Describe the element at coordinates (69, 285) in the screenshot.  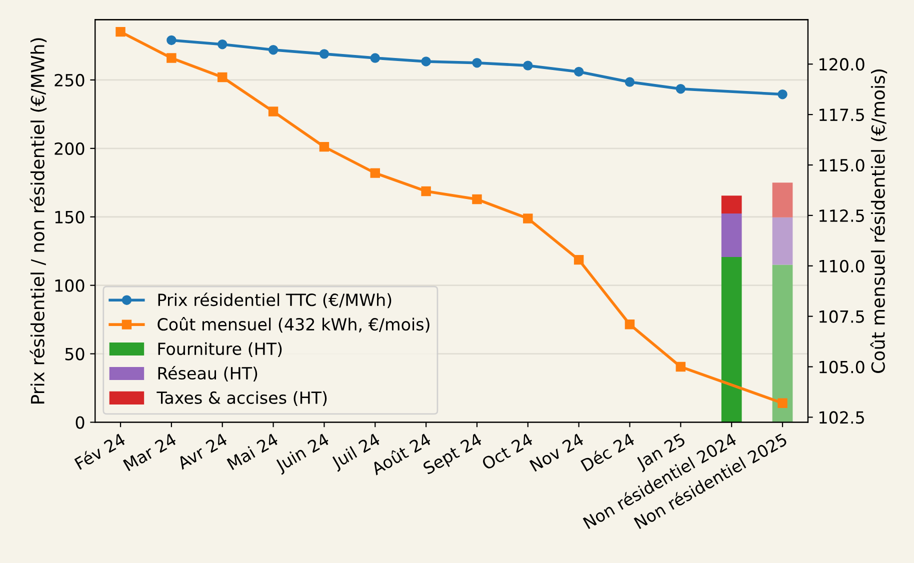
I see `y-tick-label: 100` at that location.